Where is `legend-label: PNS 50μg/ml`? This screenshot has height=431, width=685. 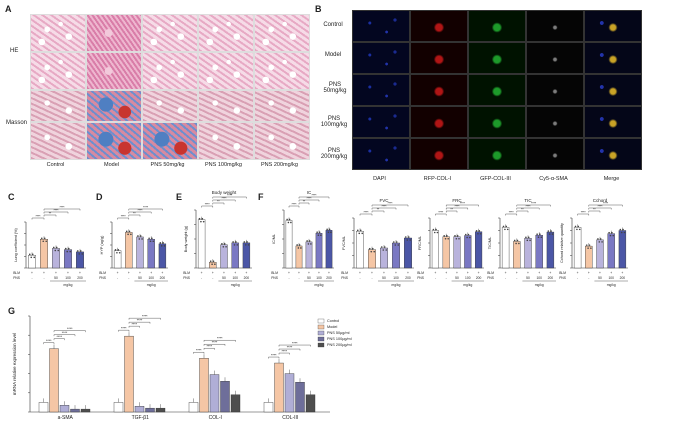 legend-label: PNS 50μg/ml is located at coordinates (338, 333).